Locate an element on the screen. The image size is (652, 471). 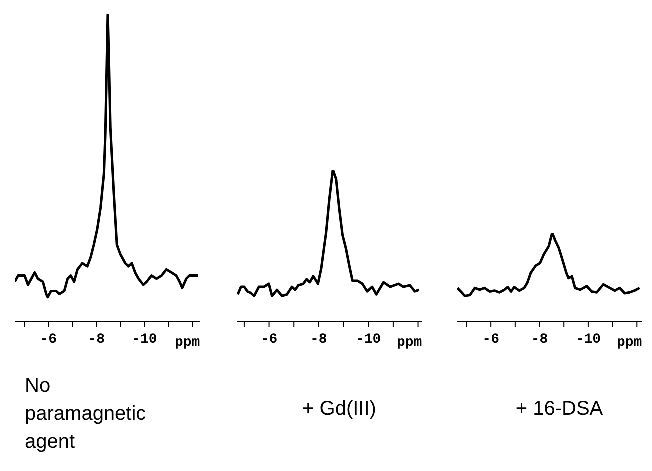
text: No paramagnetic agent is located at coordinates (86, 414).